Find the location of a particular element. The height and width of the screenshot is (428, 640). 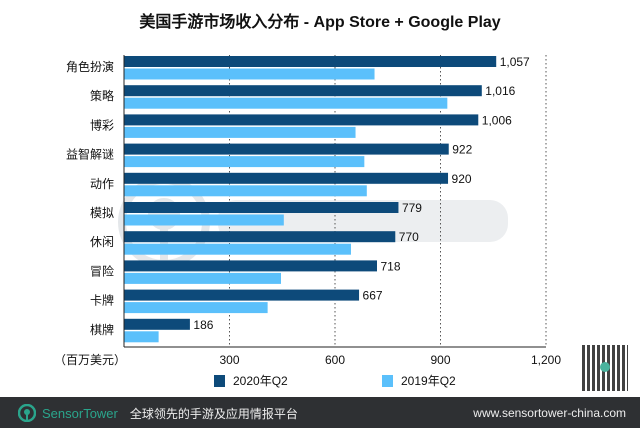

legend-item-2020: 2020年Q2 is located at coordinates (251, 380).